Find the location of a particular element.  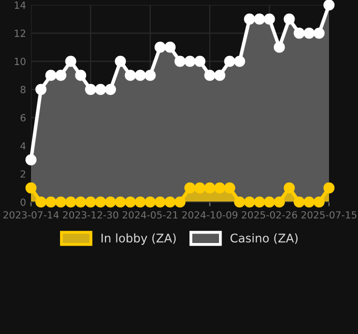

x-tick-label: 2025-07-15 is located at coordinates (328, 215).